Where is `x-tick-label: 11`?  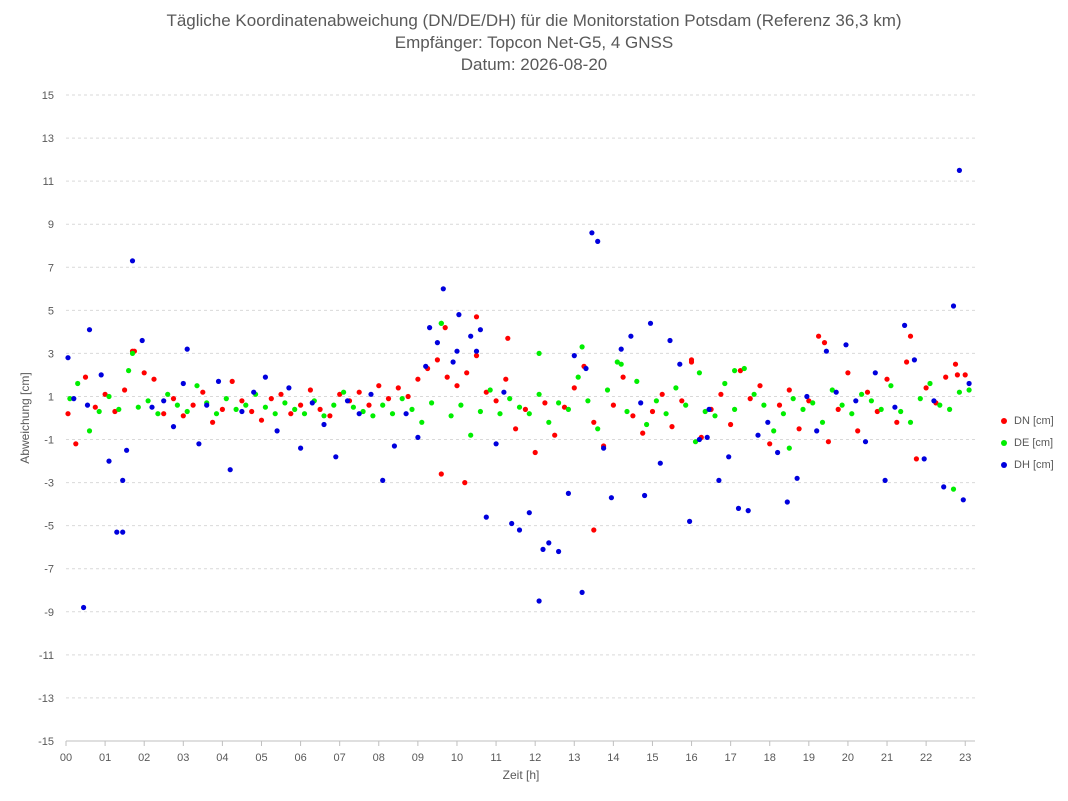 x-tick-label: 11 is located at coordinates (495, 758).